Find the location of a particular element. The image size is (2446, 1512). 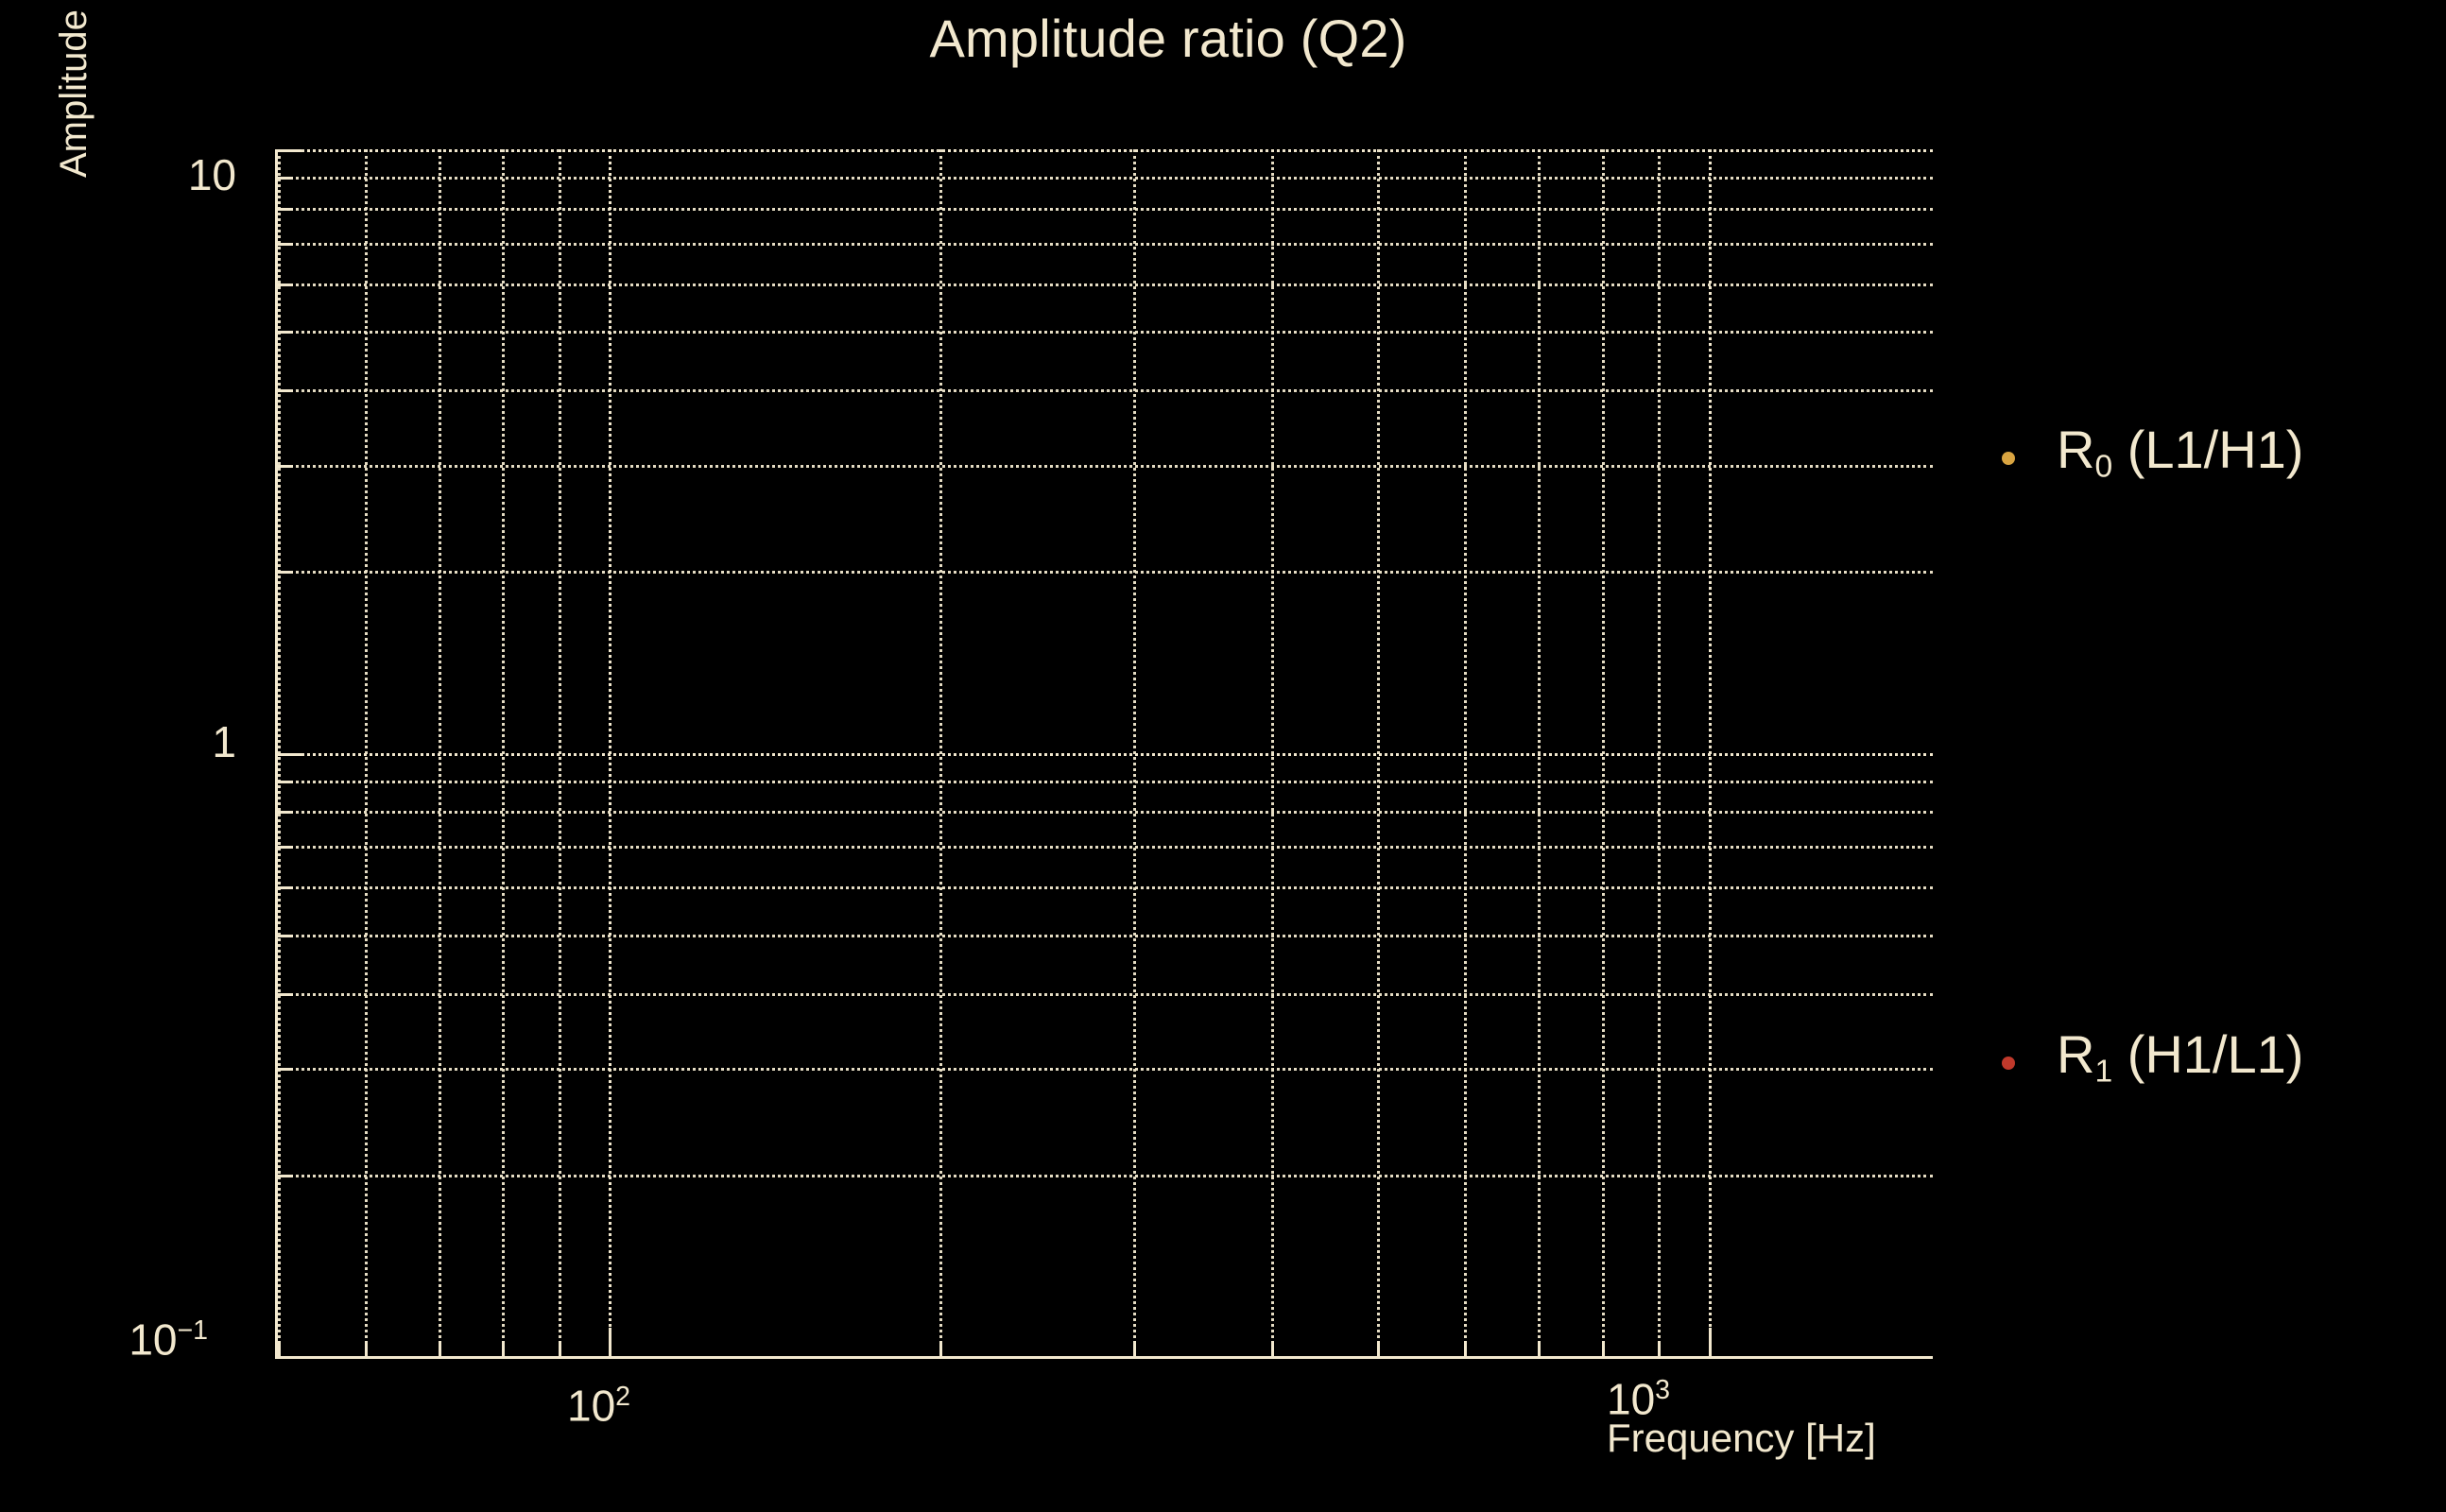

x-tick-label-100: 10² is located at coordinates (599, 1406).